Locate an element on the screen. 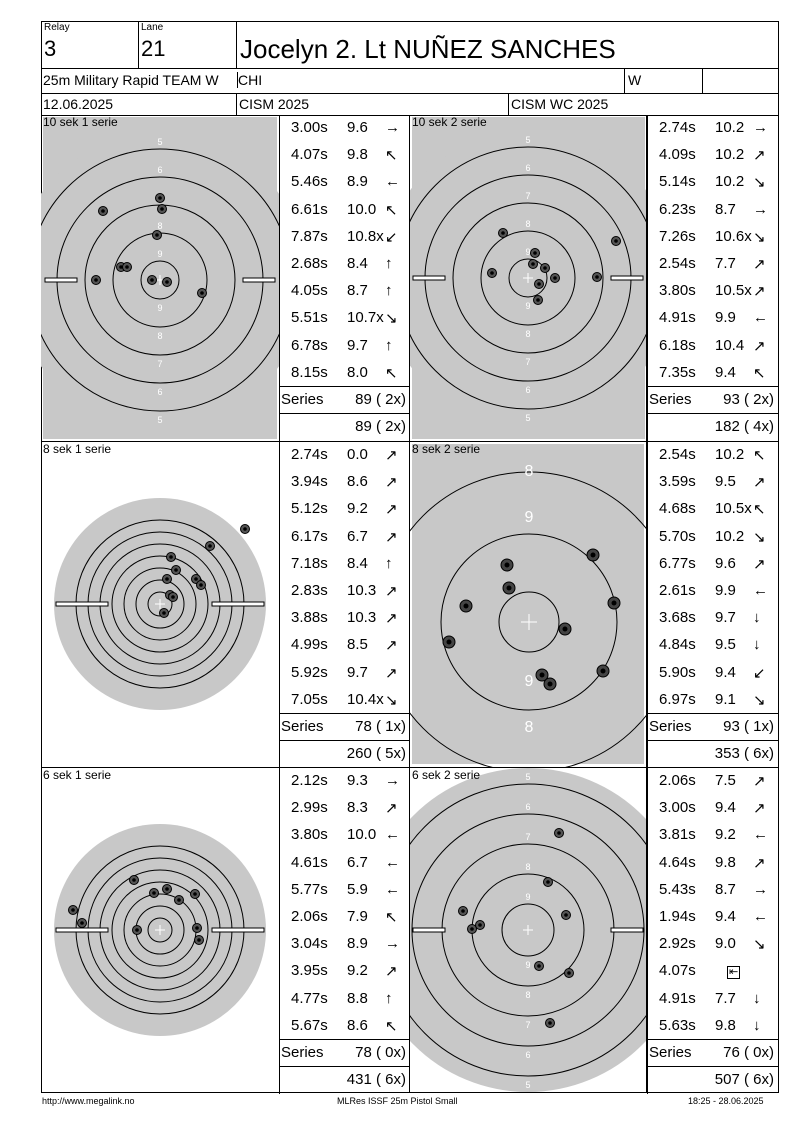  lane-label: Lane is located at coordinates (152, 27).